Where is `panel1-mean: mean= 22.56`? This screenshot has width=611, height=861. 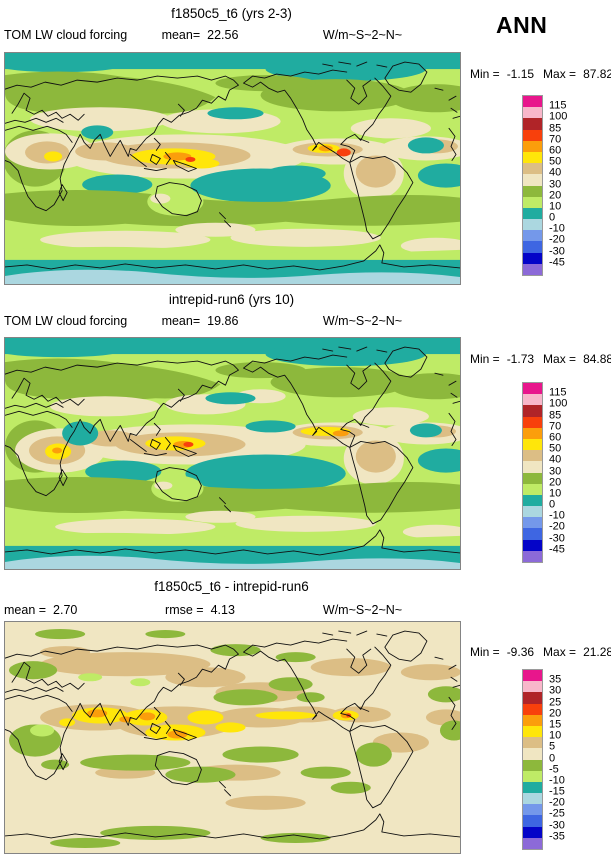 panel1-mean: mean= 22.56 is located at coordinates (200, 35).